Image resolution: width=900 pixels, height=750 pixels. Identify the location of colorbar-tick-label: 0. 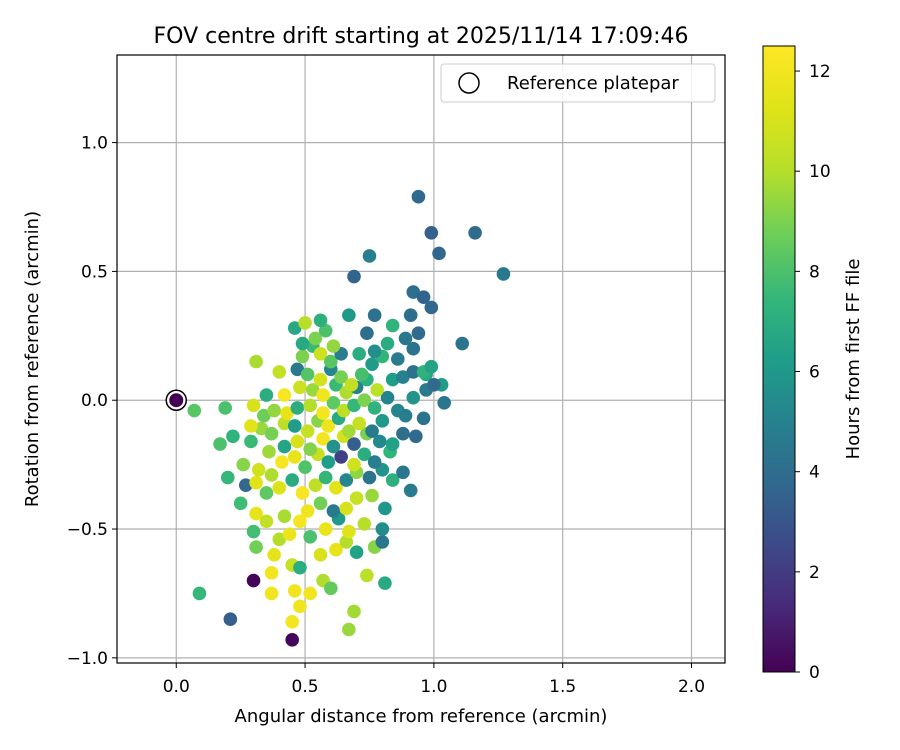
(814, 673).